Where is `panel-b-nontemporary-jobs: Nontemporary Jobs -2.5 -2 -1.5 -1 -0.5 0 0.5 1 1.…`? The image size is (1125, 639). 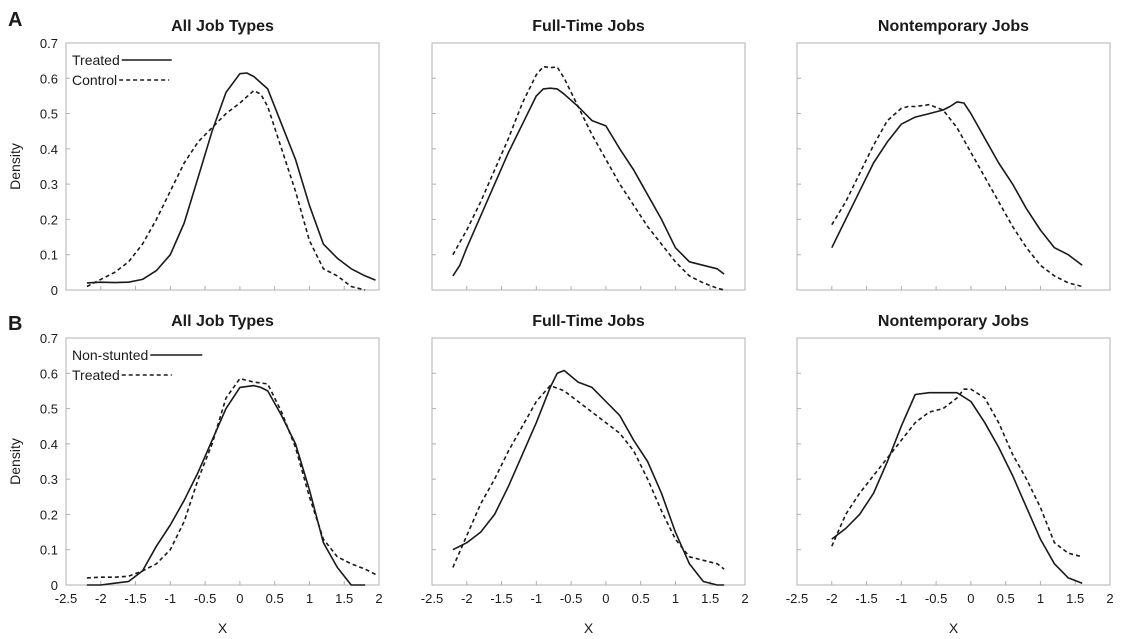
panel-b-nontemporary-jobs: Nontemporary Jobs -2.5 -2 -1.5 -1 -0.5 0 0.5 1 1.… is located at coordinates (950, 474).